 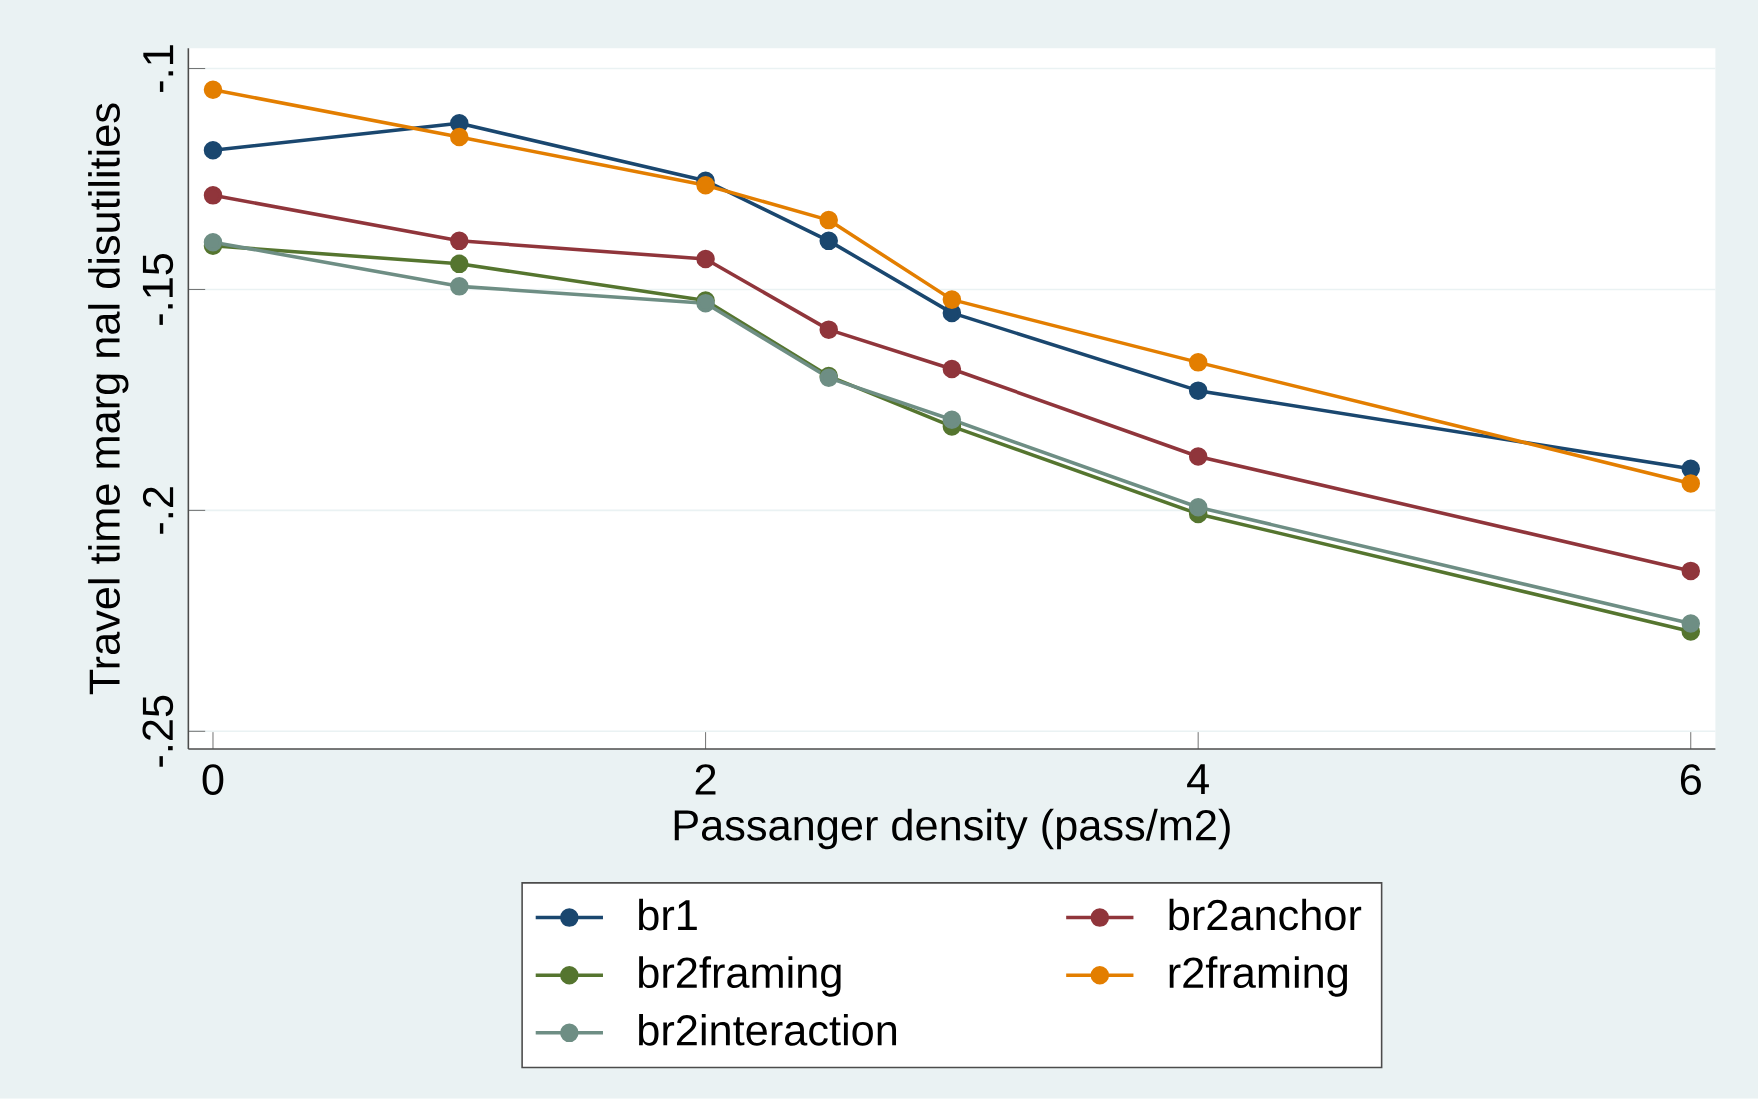 I want to click on legend-label: br2framing, so click(x=740, y=976).